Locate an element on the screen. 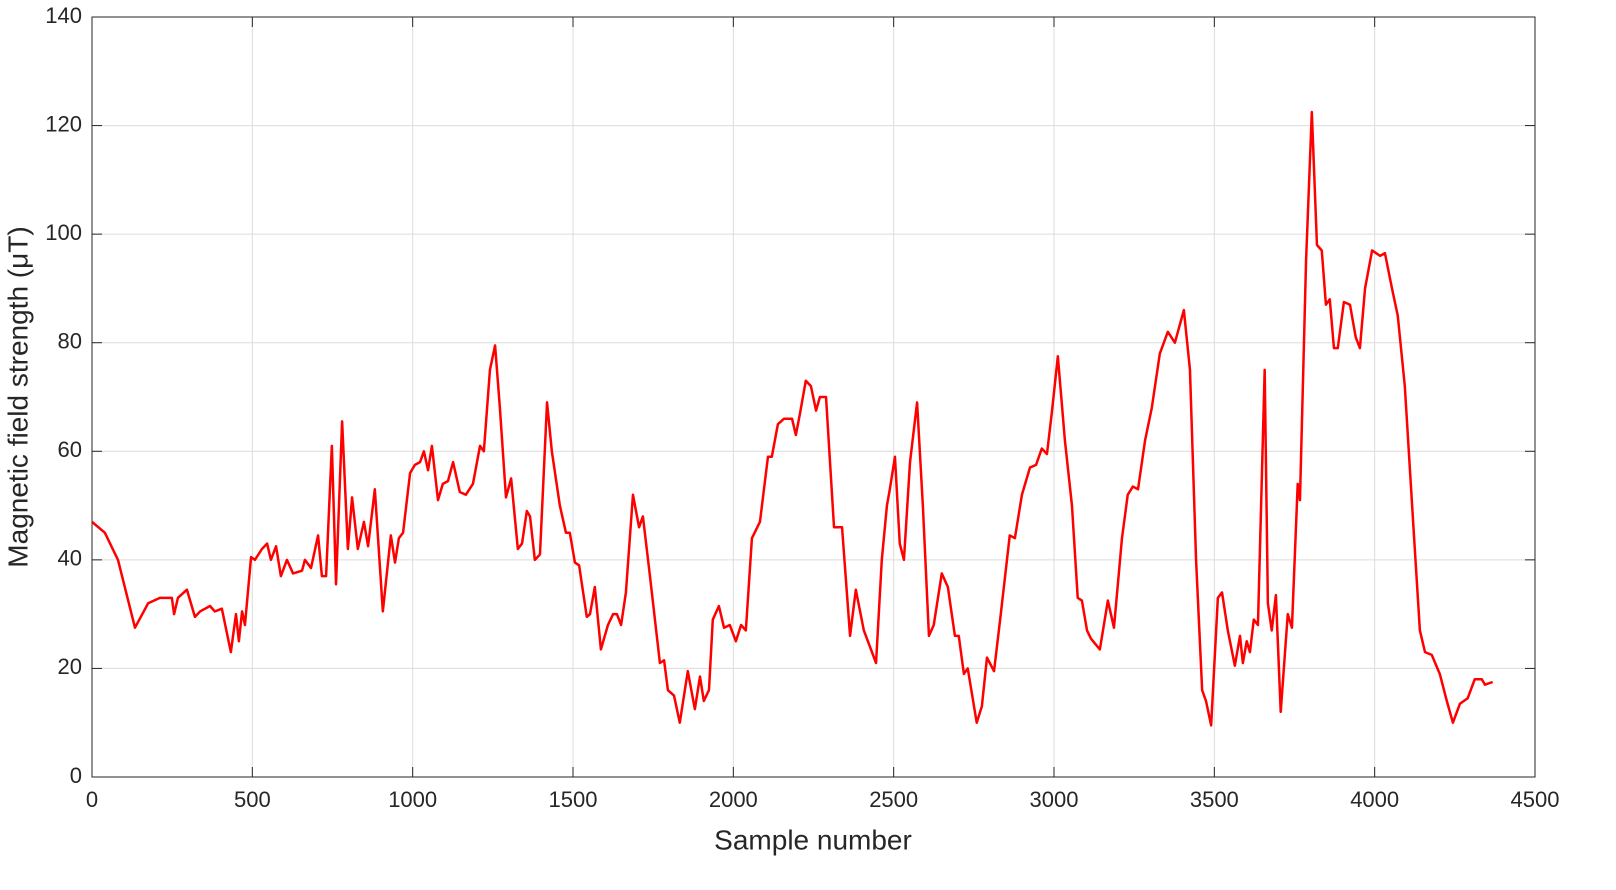 This screenshot has height=890, width=1616. y-tick-label: 140 is located at coordinates (63, 15).